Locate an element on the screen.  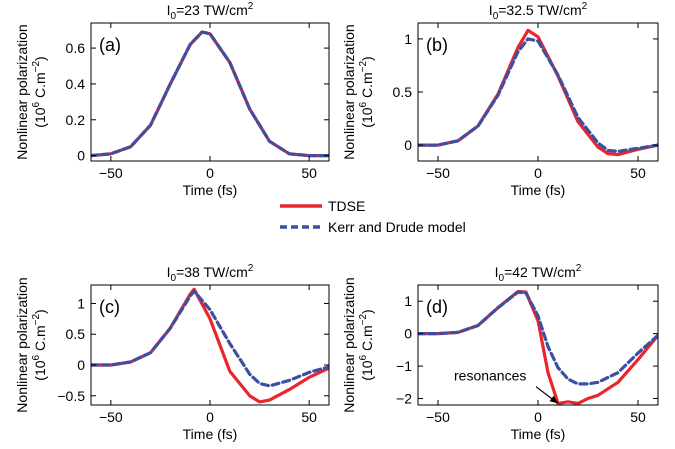
y-tick-label: −1 is located at coordinates (404, 366).